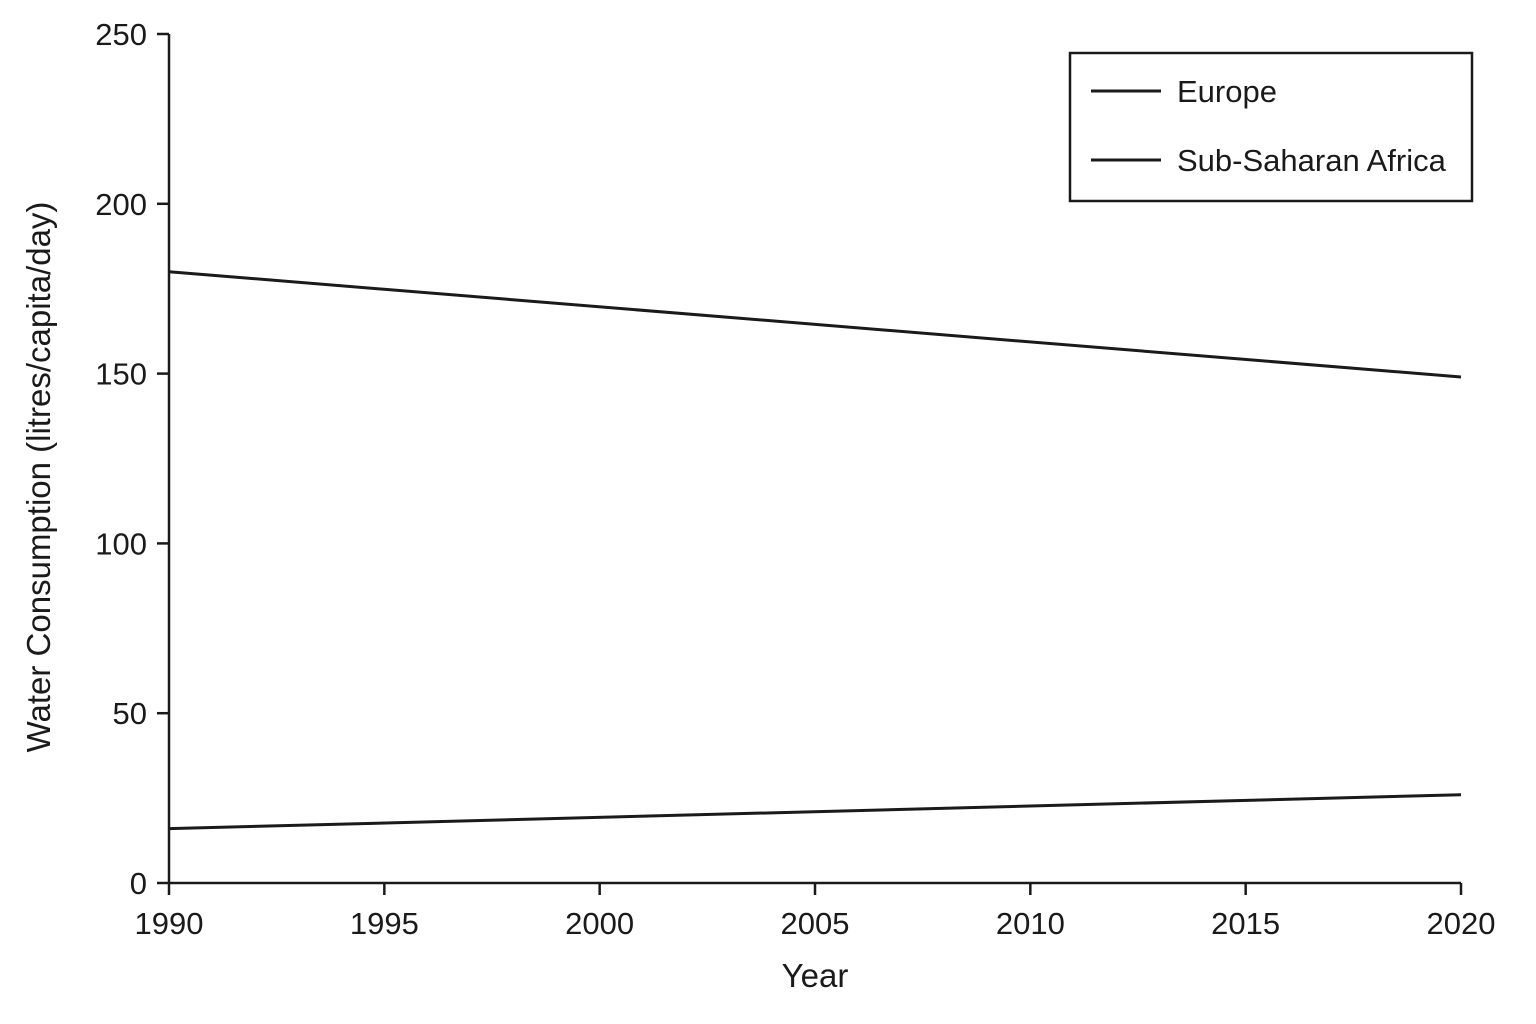 Image resolution: width=1536 pixels, height=1024 pixels. Describe the element at coordinates (121, 34) in the screenshot. I see `y-tick-label: 250` at that location.